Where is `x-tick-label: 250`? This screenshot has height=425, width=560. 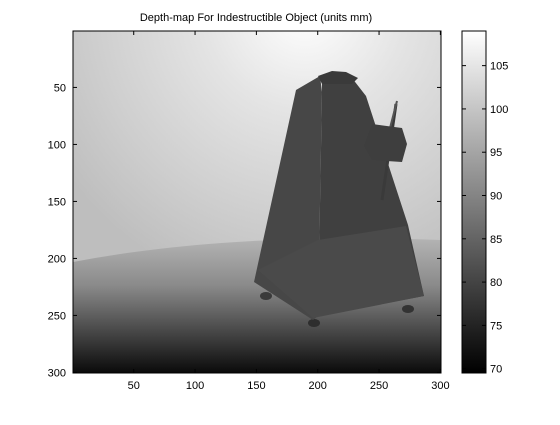
x-tick-label: 250 is located at coordinates (379, 386).